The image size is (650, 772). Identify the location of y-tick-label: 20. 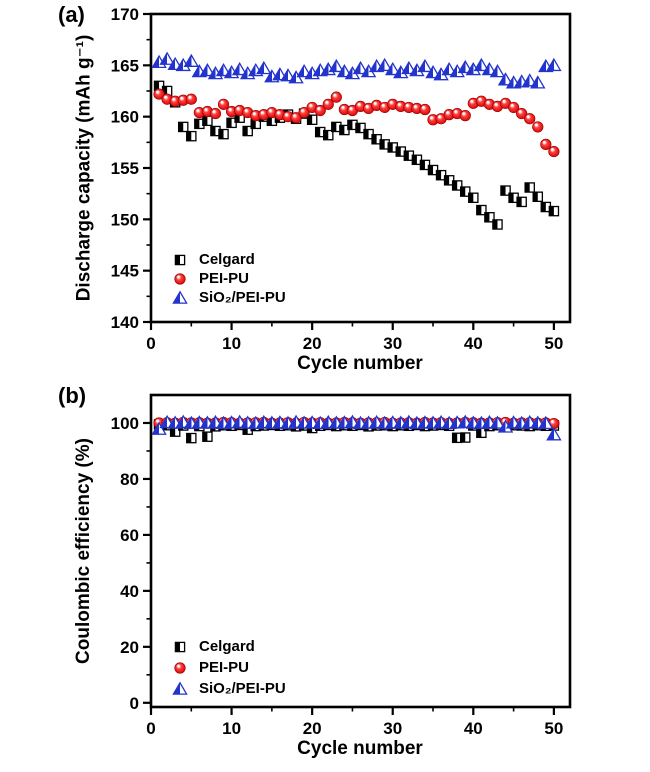
(129, 647).